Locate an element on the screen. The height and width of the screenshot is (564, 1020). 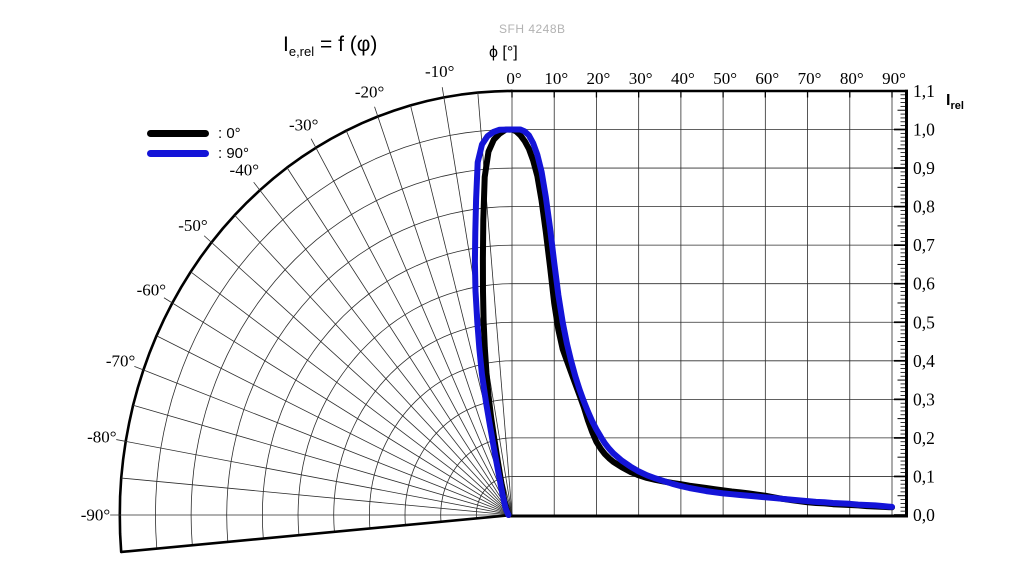
chart-title: Ie,rel = f (φ) is located at coordinates (330, 46).